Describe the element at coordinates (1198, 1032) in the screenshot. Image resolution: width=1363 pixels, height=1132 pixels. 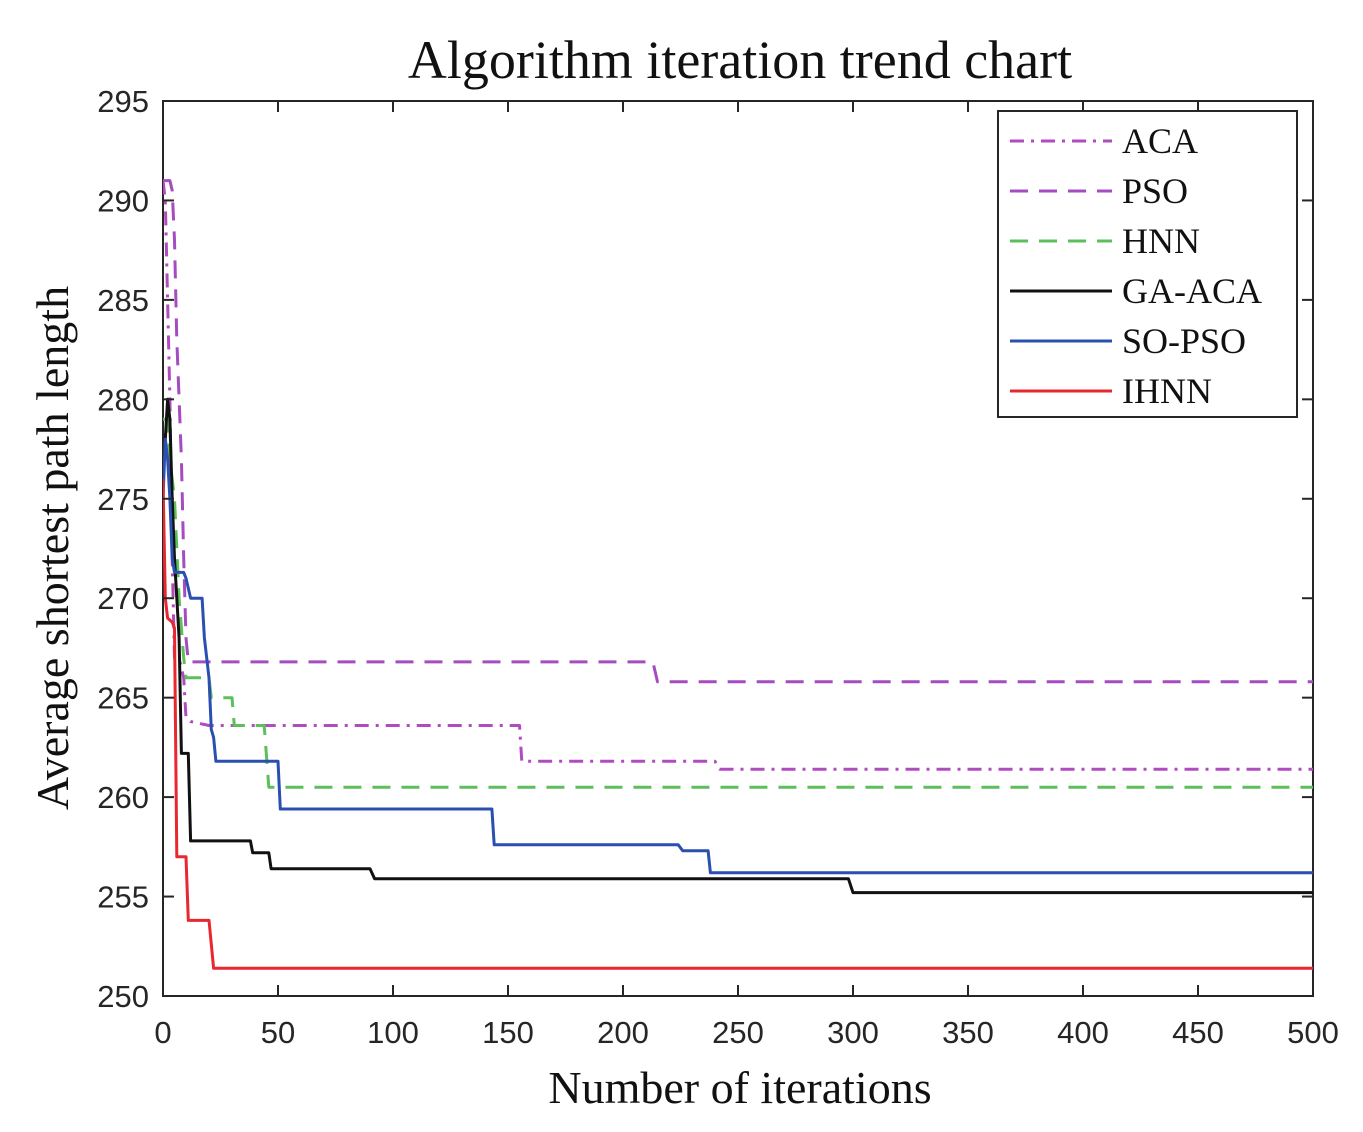
I see `x-tick-label: 450` at that location.